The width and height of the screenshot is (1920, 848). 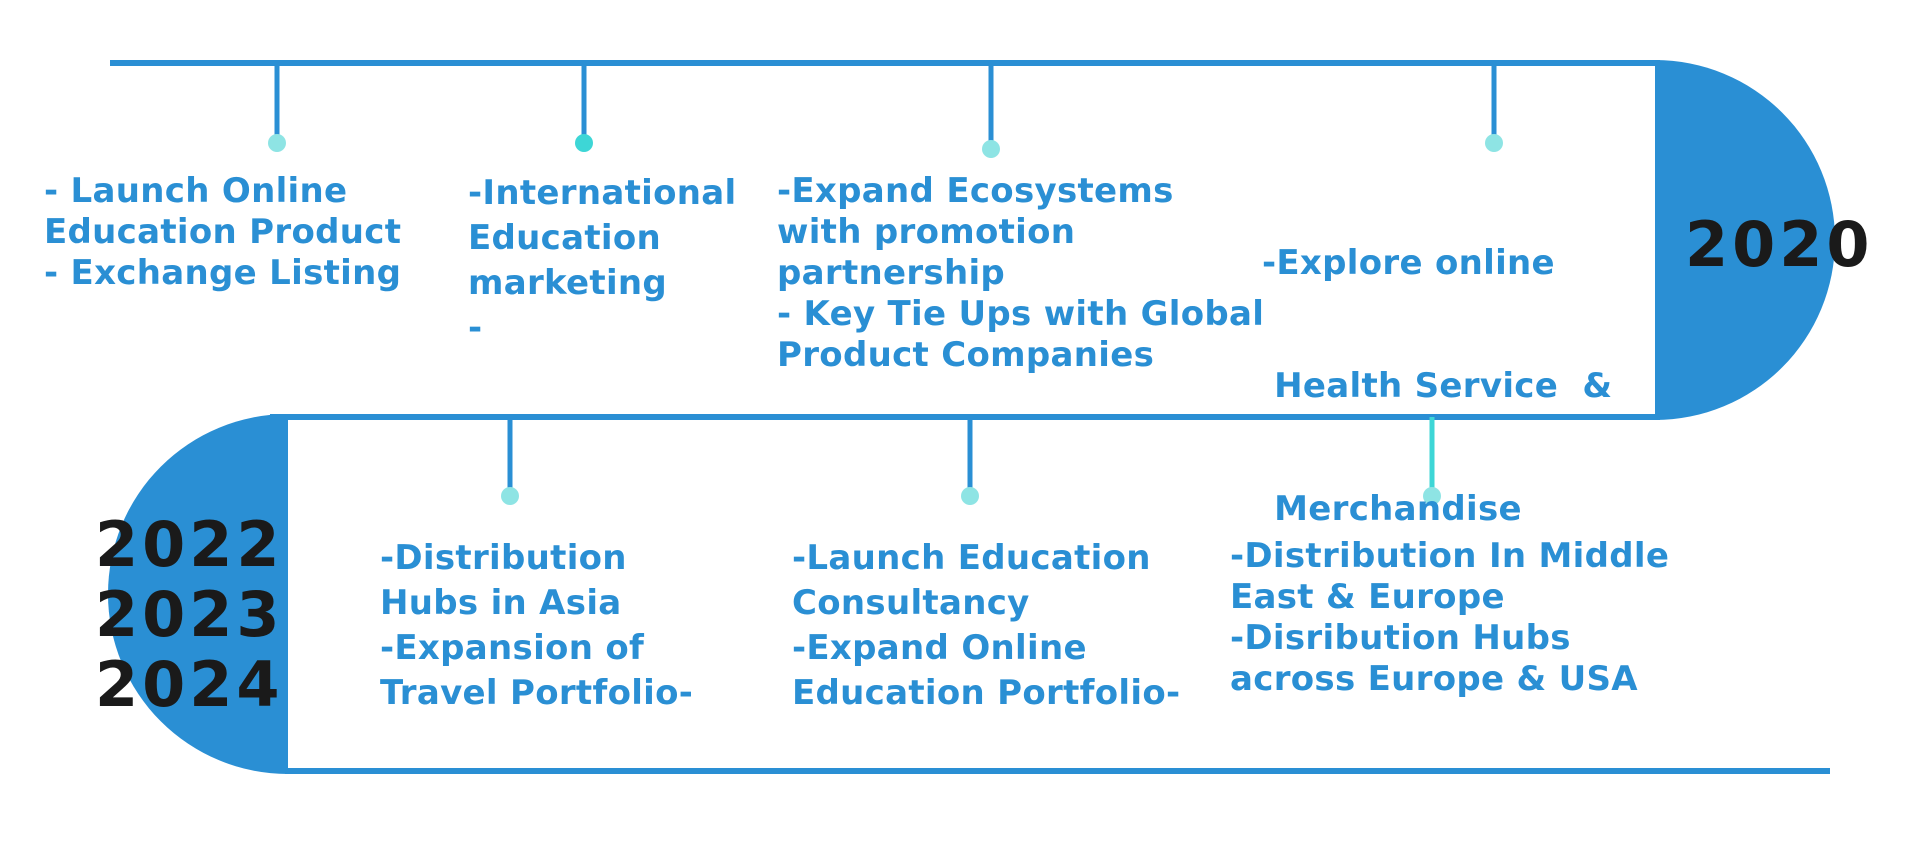 What do you see at coordinates (537, 693) in the screenshot?
I see `milestone-line: Travel Portfolio-` at bounding box center [537, 693].